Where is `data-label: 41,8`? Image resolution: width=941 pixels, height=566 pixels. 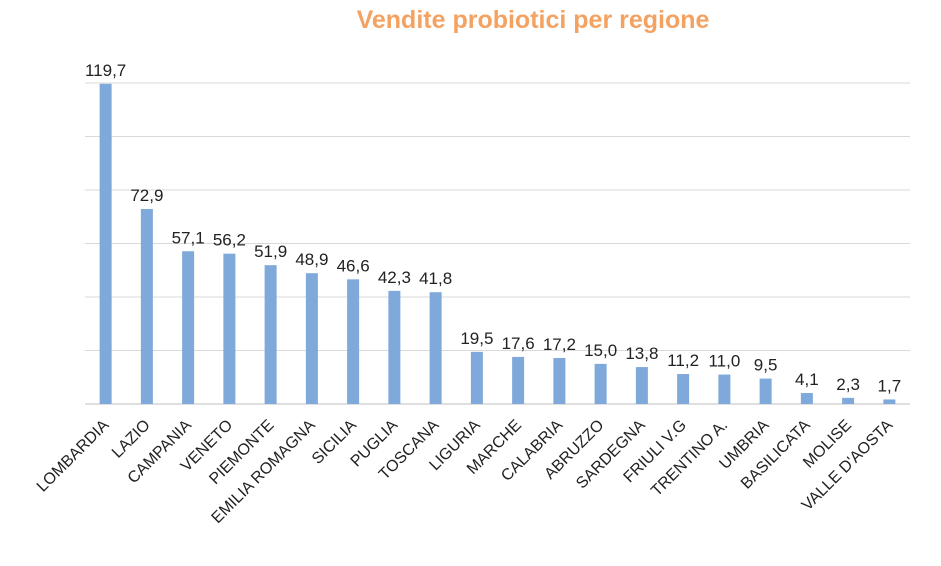 data-label: 41,8 is located at coordinates (435, 278).